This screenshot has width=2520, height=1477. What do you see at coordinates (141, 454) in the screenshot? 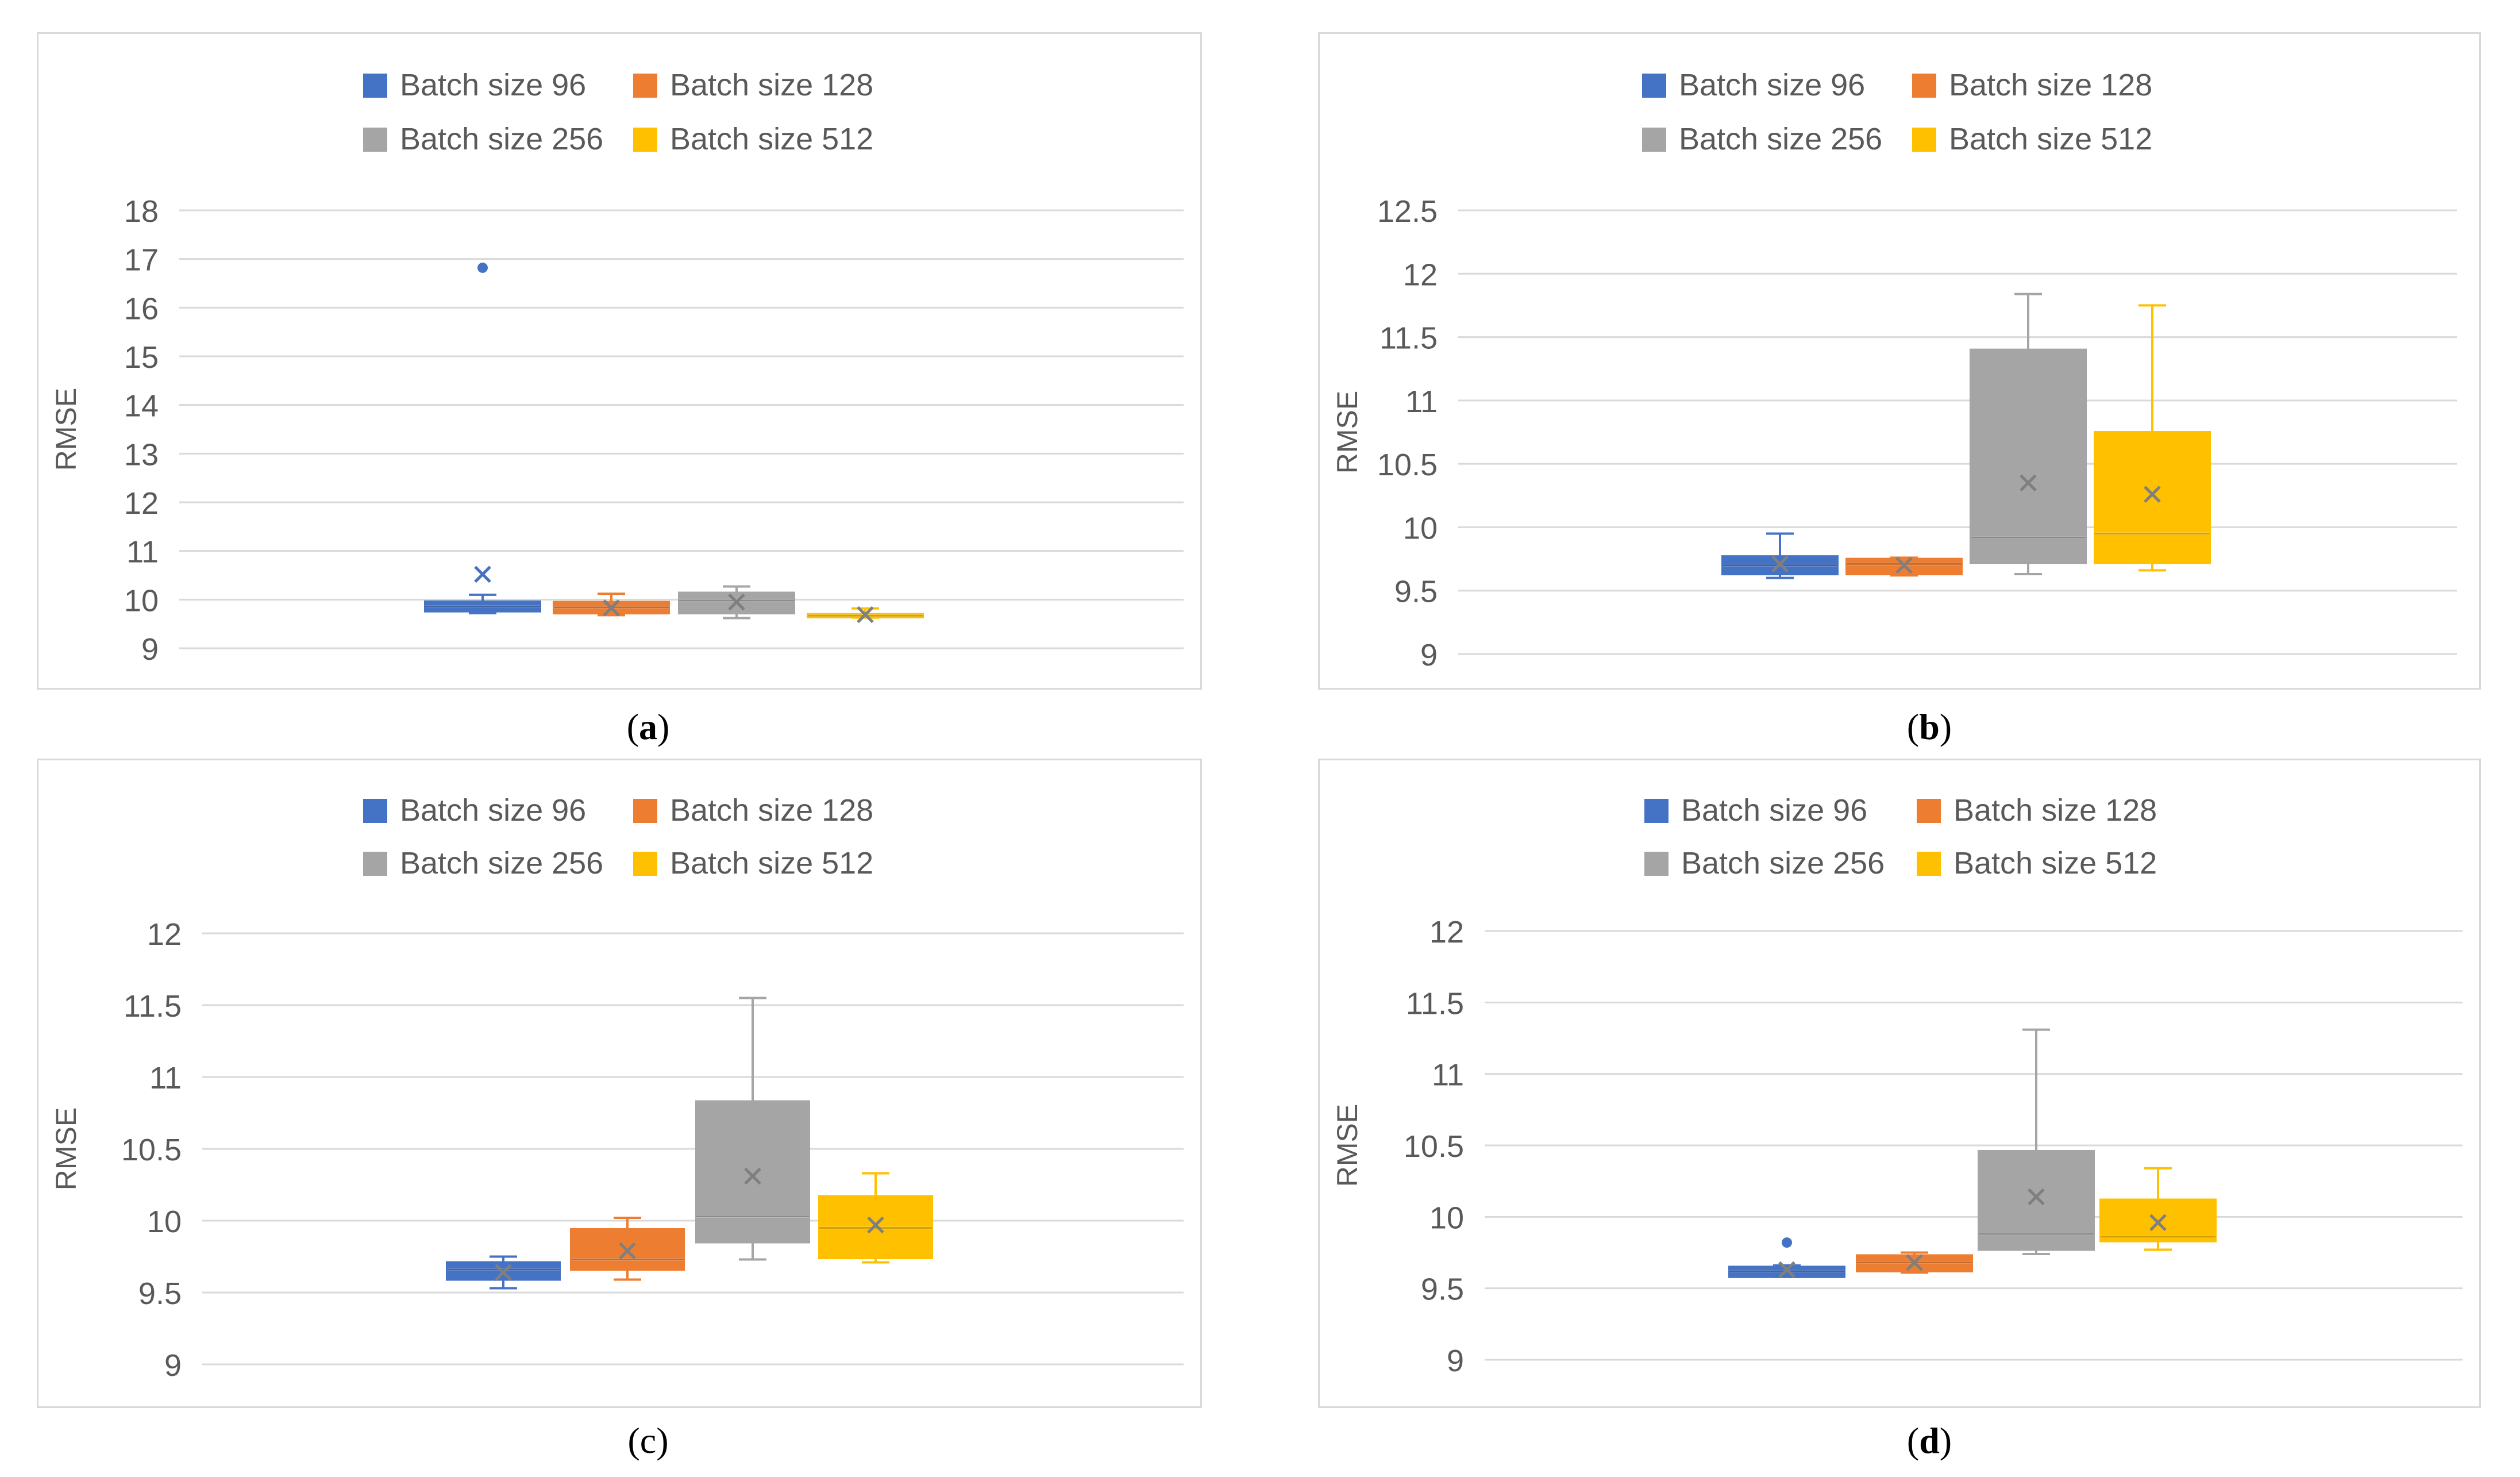
I see `y-tick-label: 13` at bounding box center [141, 454].